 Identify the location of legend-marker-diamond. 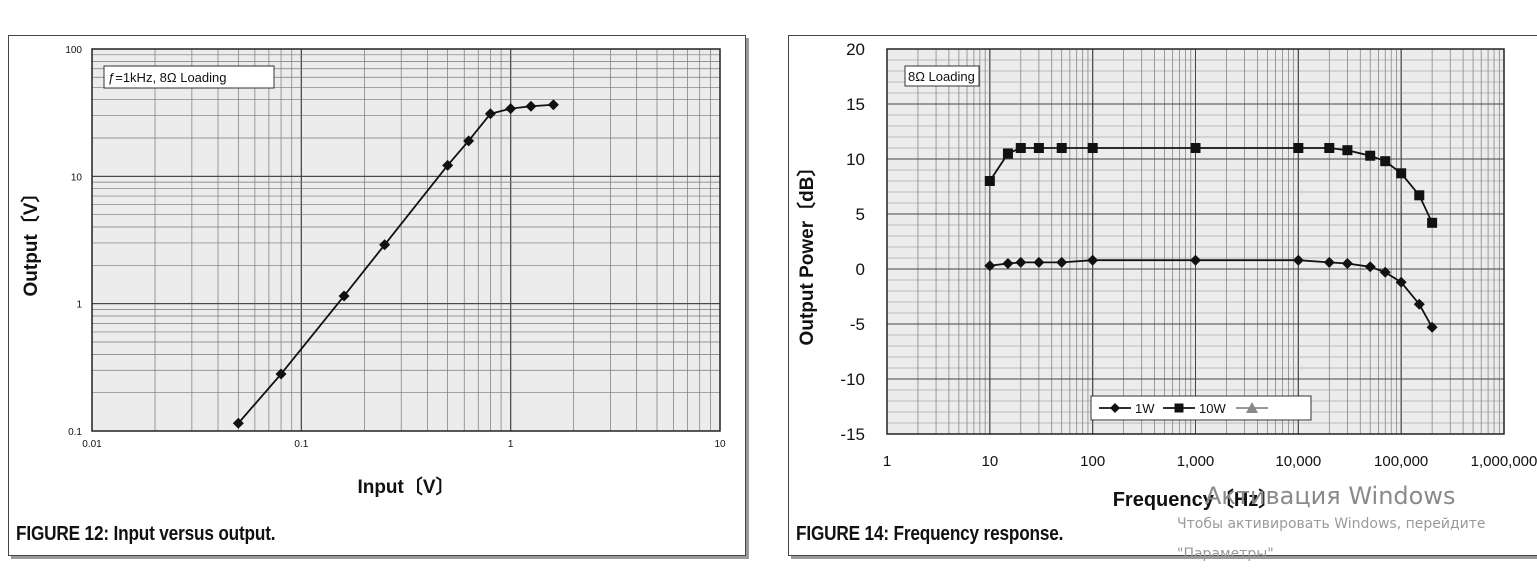
(1115, 408).